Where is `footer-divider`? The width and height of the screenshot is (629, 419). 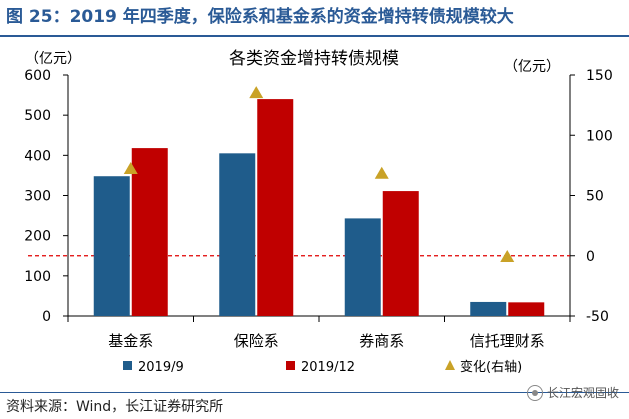 footer-divider is located at coordinates (314, 392).